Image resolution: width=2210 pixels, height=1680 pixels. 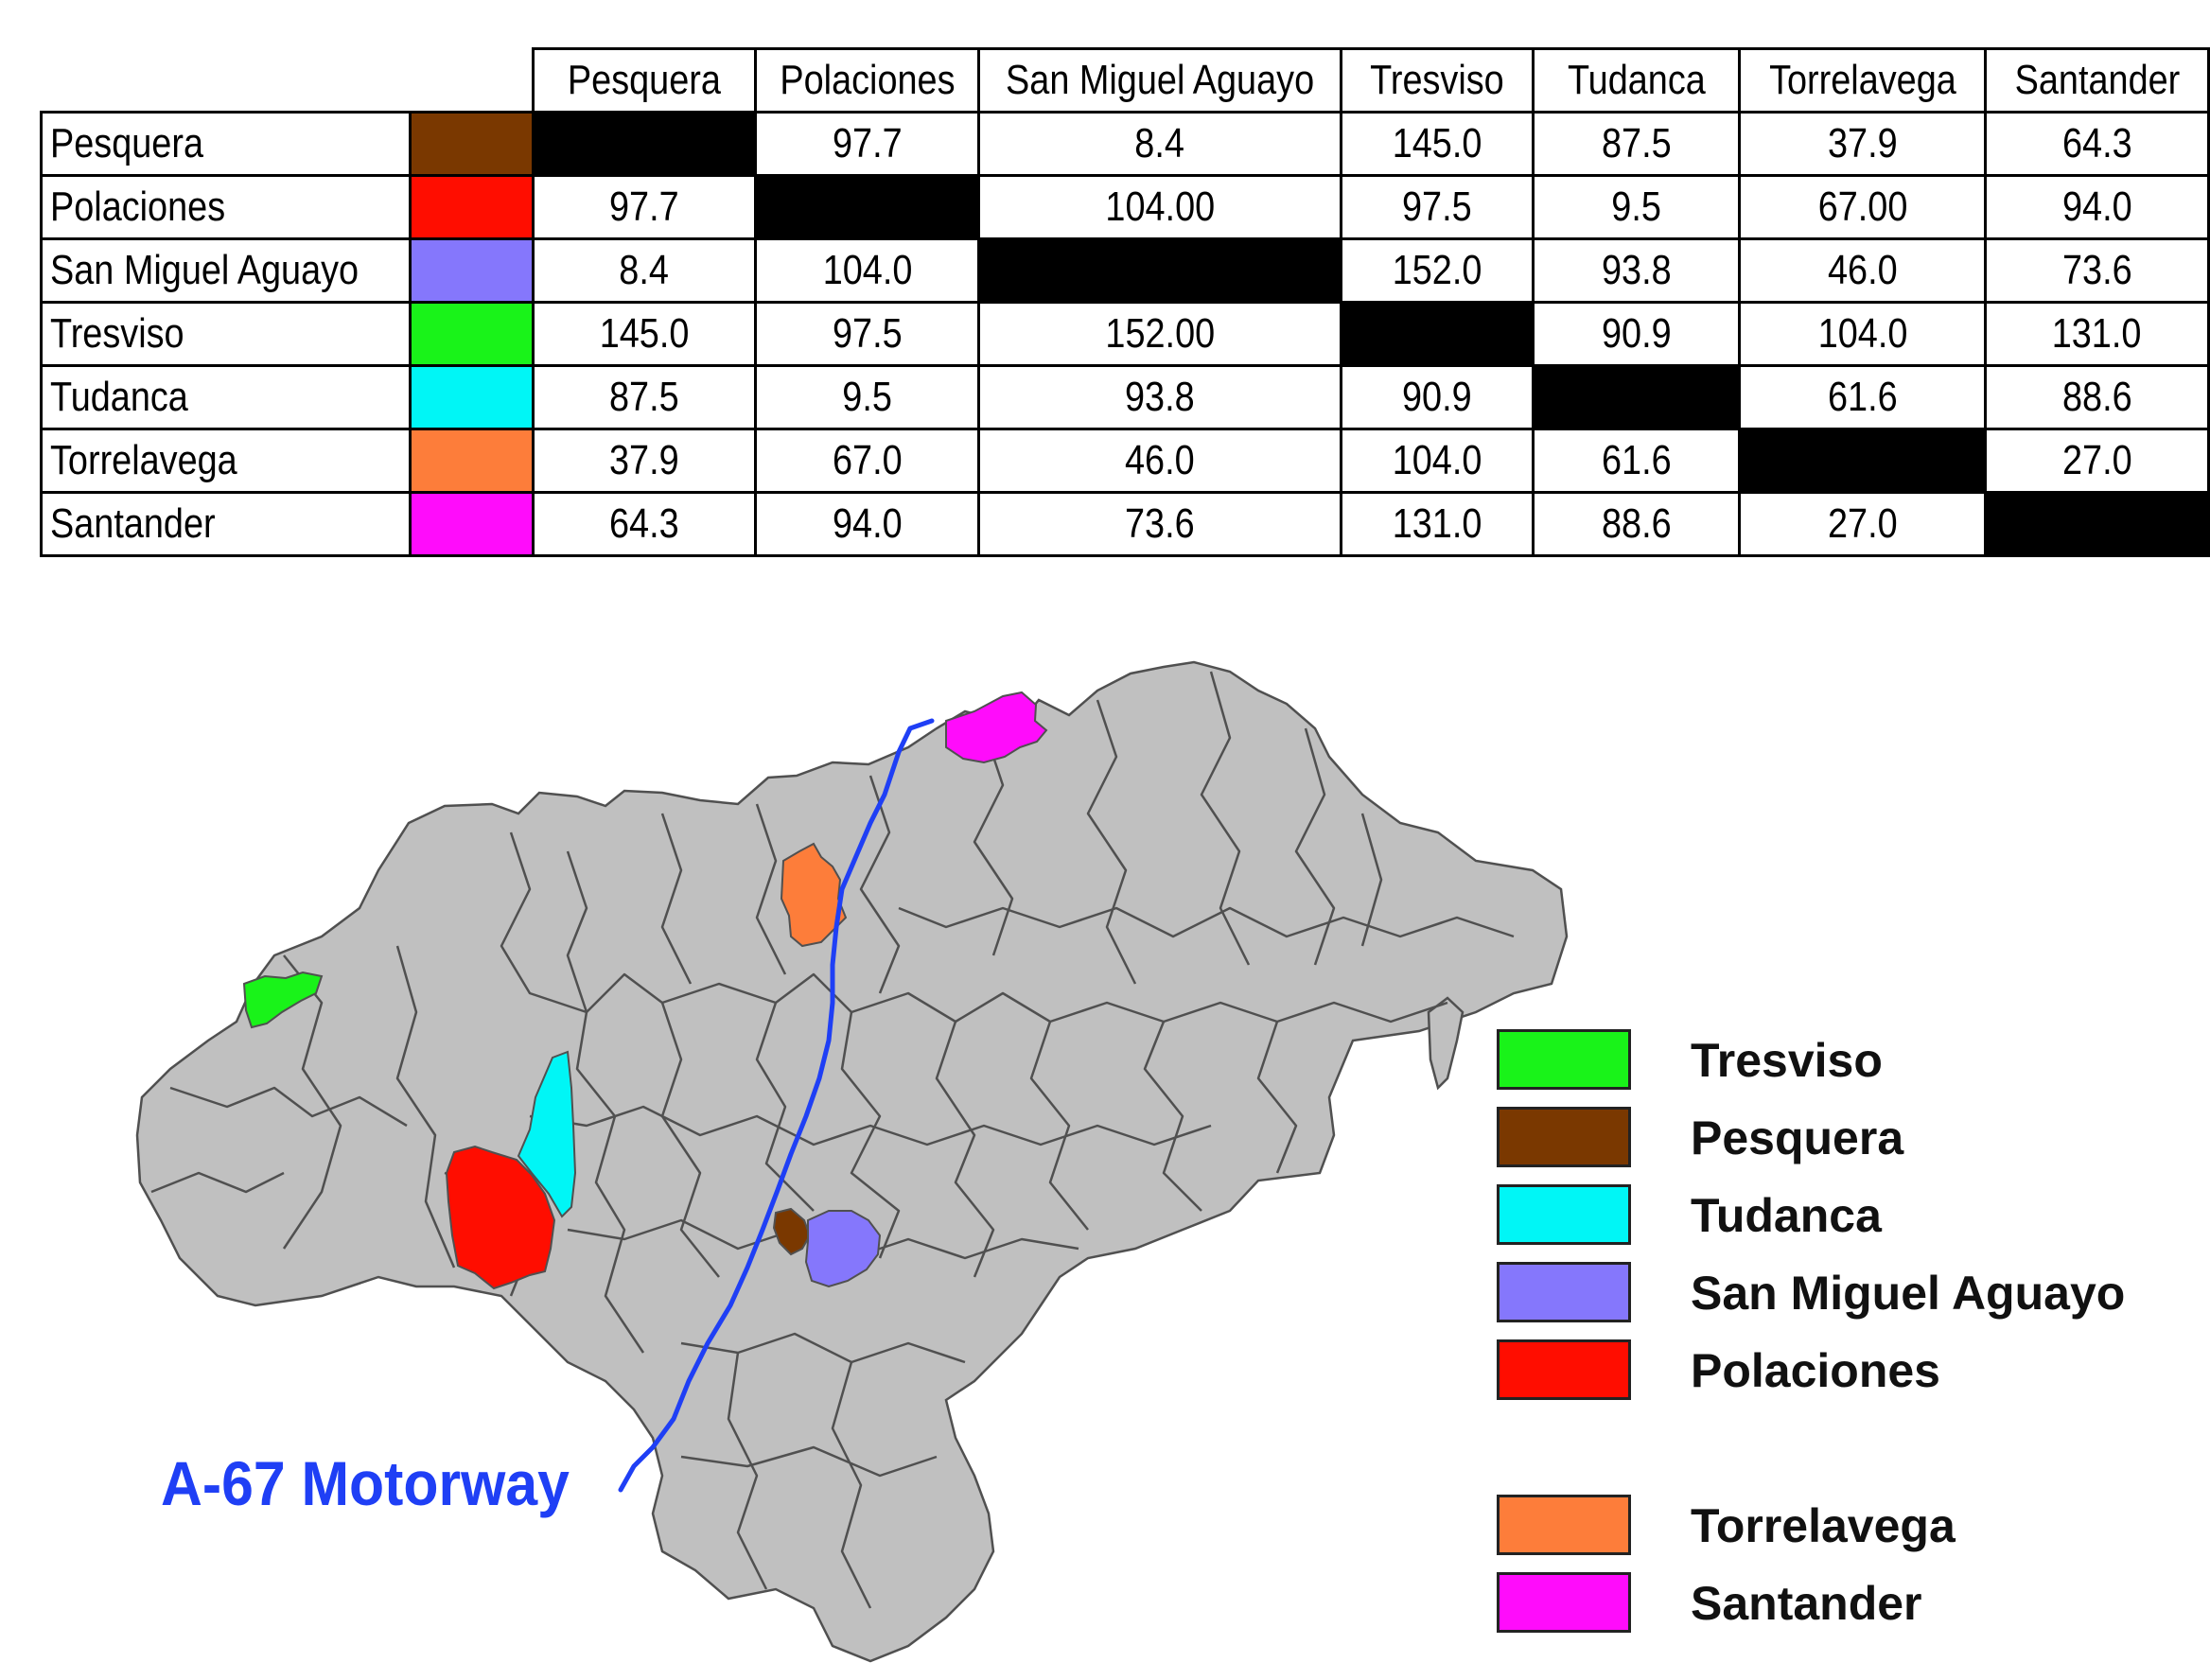 I want to click on row-label: Torrelavega, so click(x=225, y=461).